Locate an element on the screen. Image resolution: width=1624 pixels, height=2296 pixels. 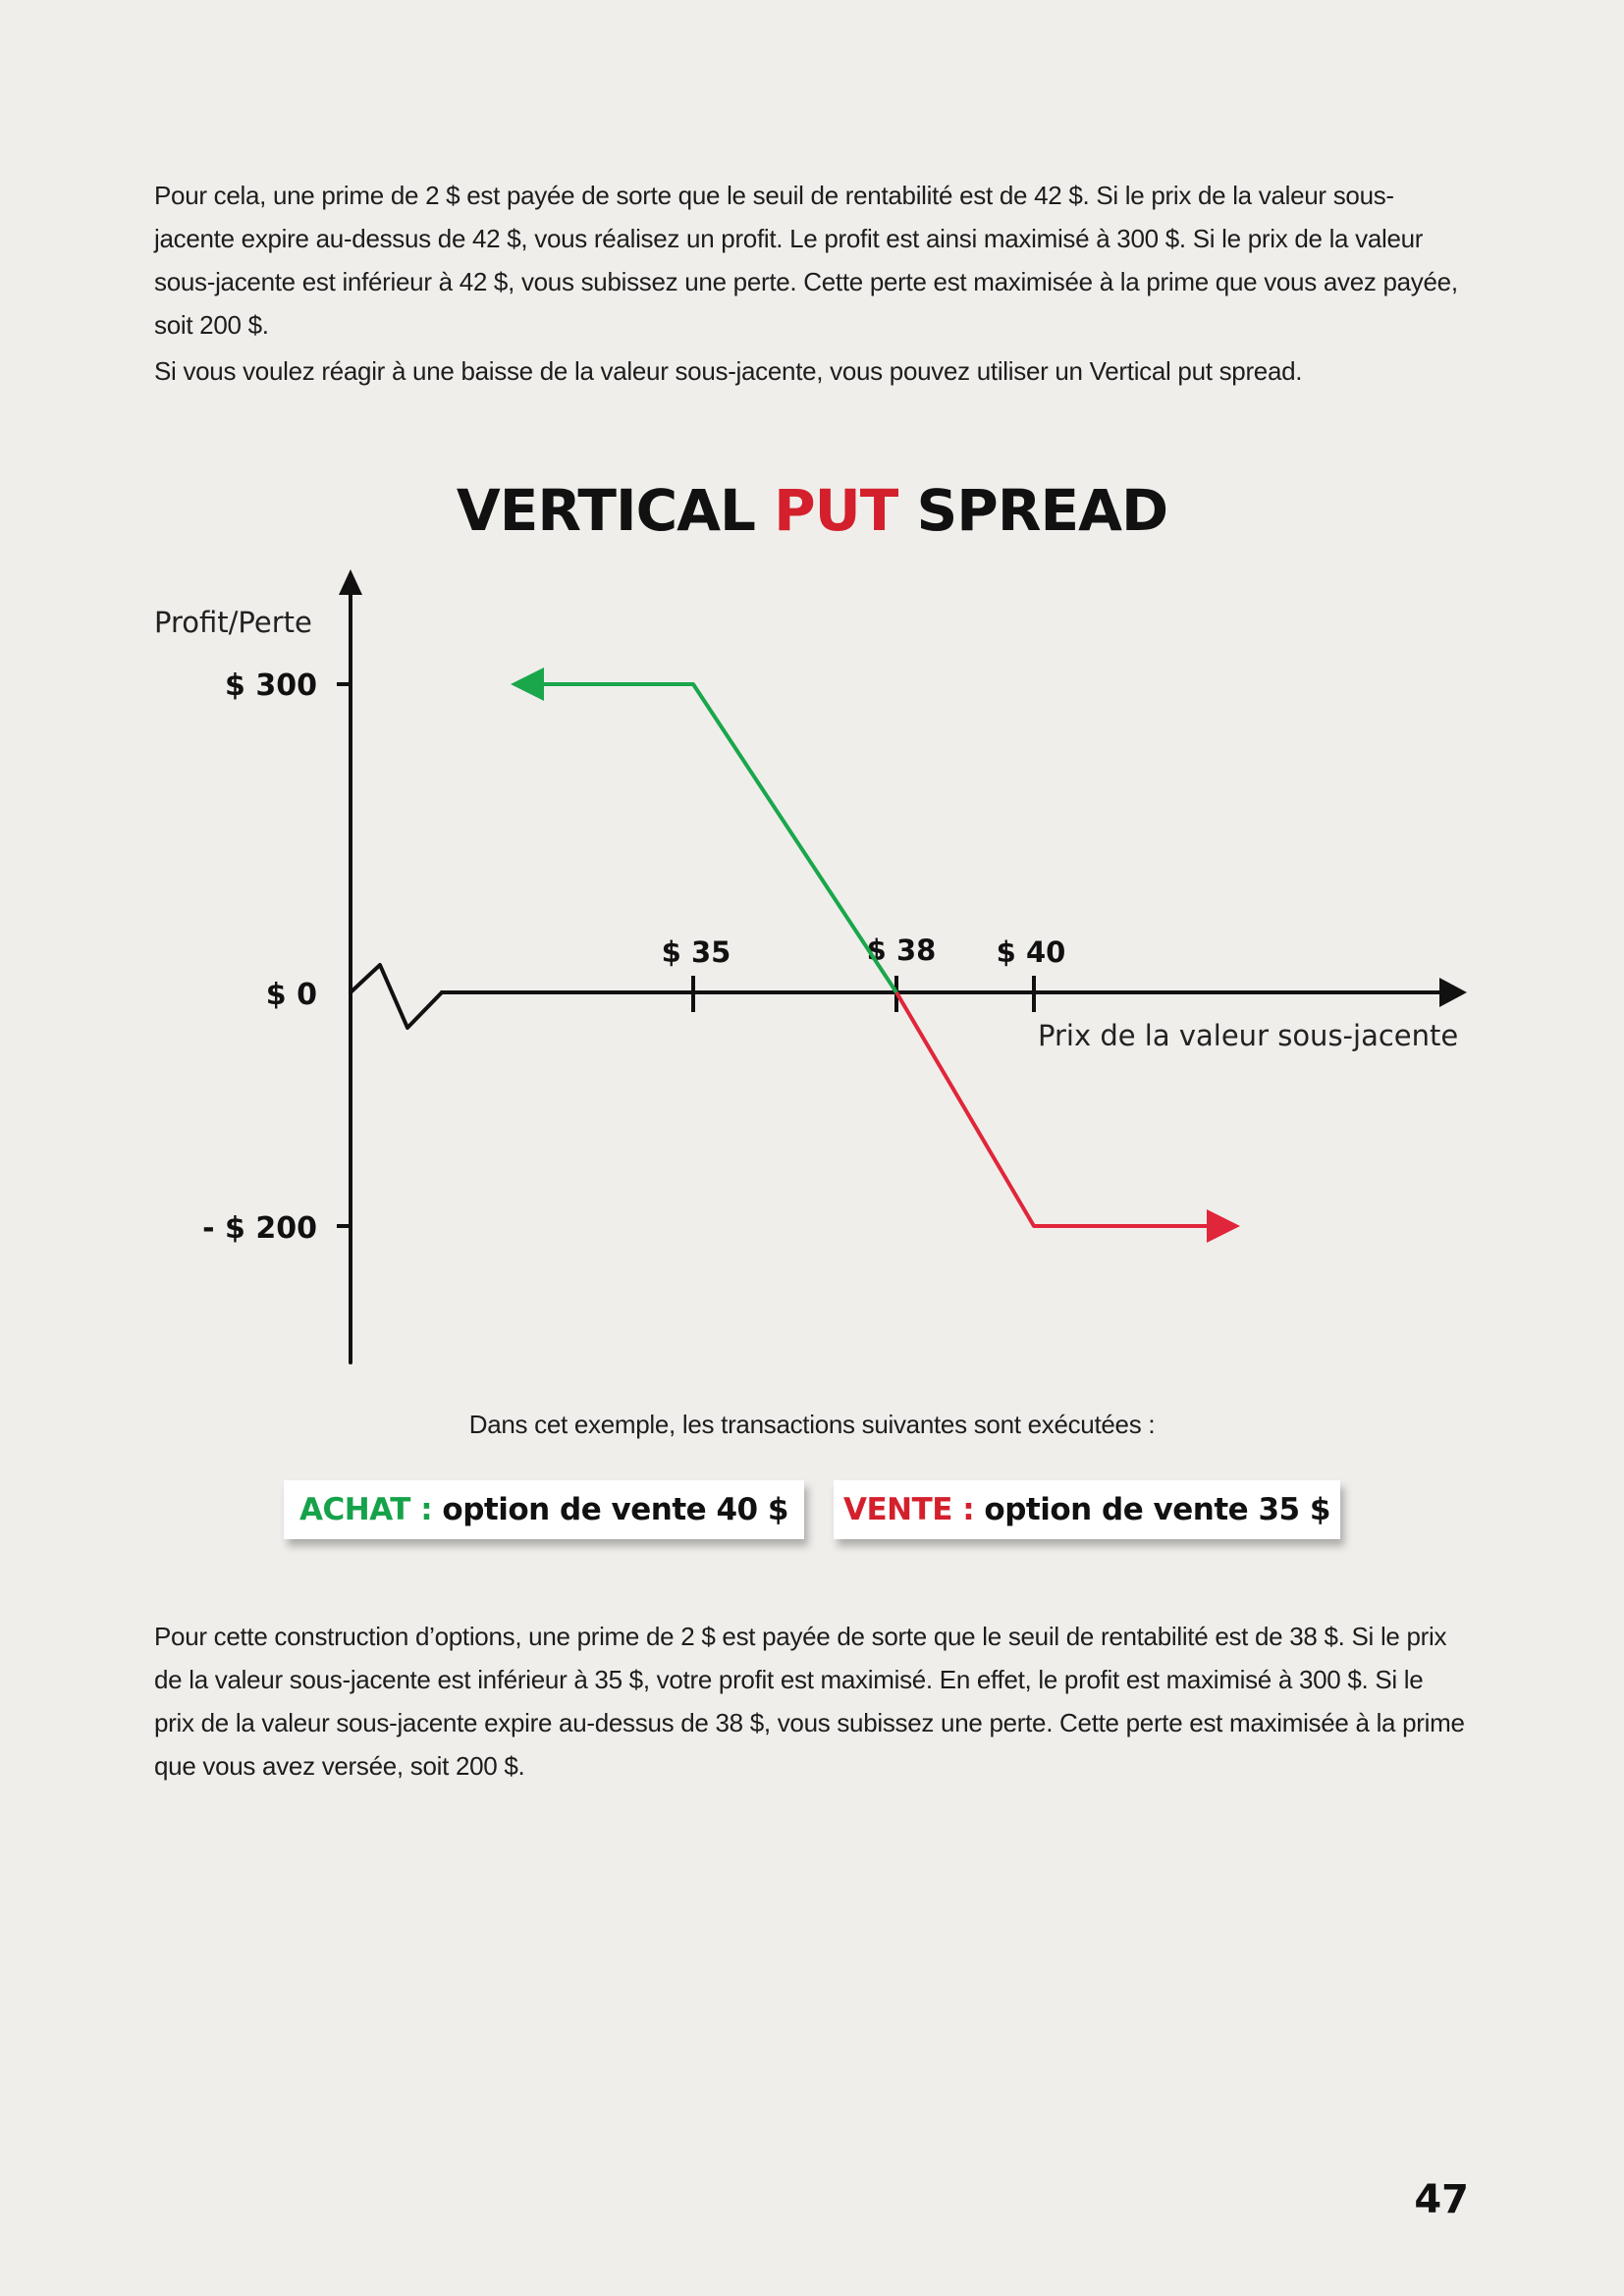
x-tick-label-40: $ 40 is located at coordinates (1031, 952).